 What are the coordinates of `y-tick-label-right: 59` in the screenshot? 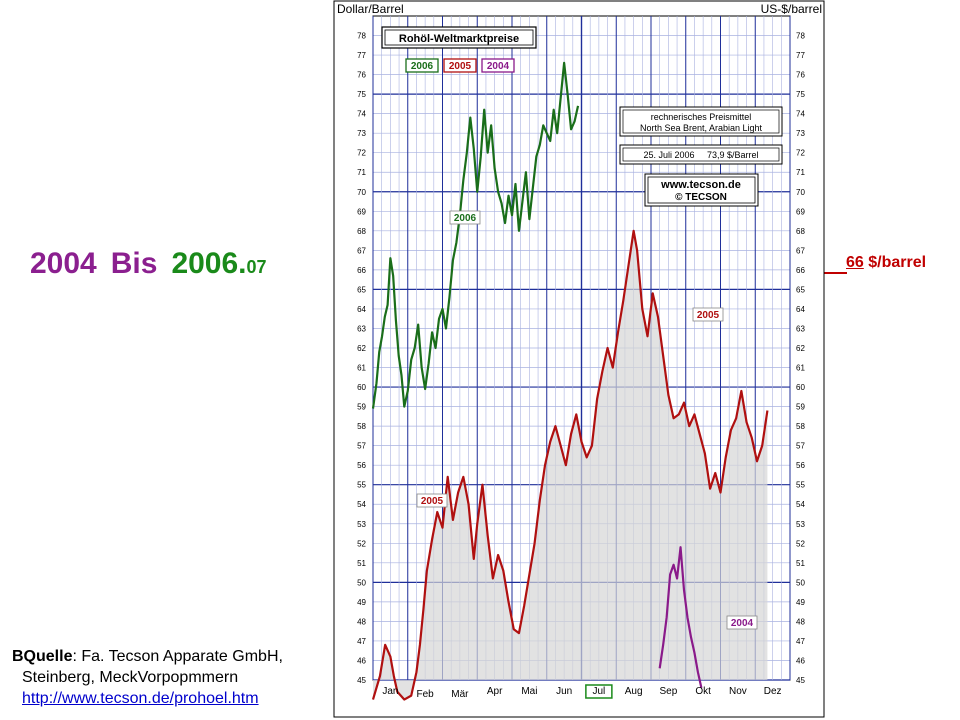 It's located at (800, 407).